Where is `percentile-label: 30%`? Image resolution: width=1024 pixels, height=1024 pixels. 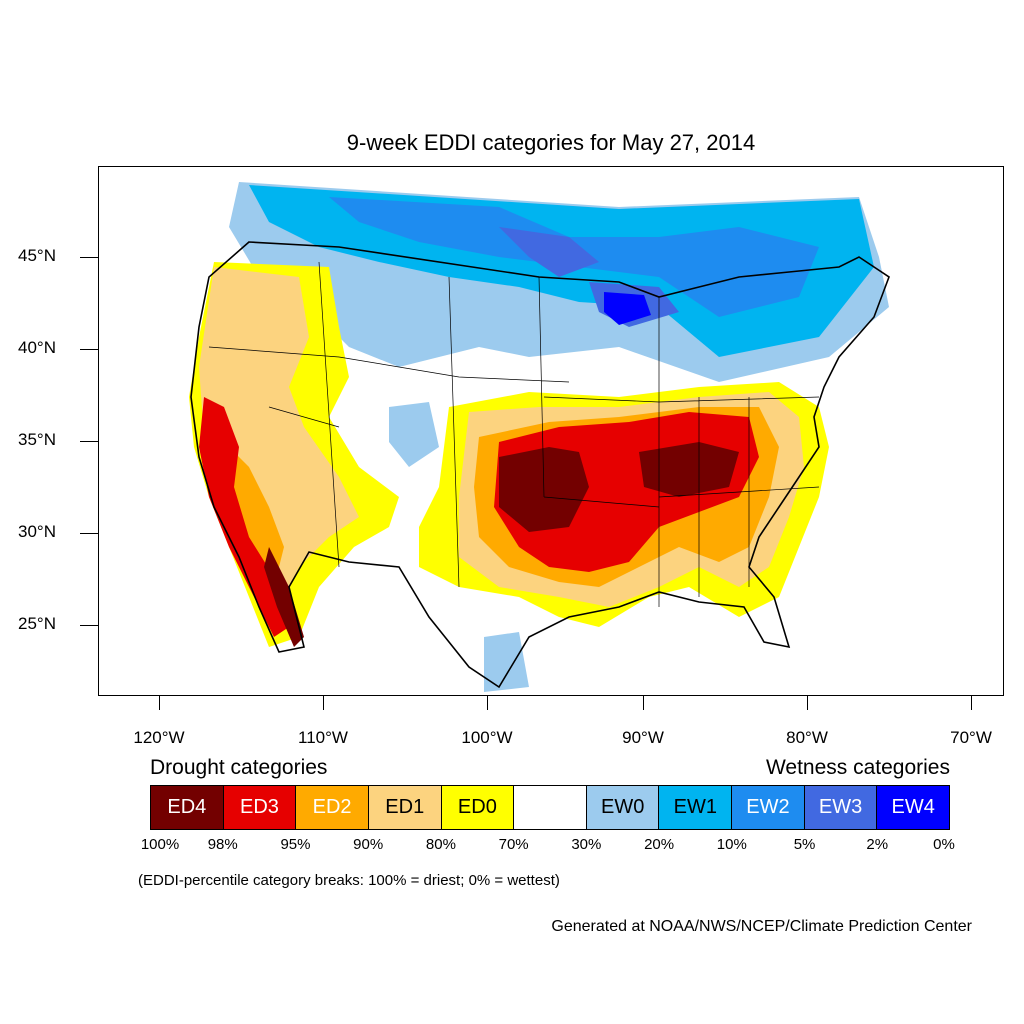 percentile-label: 30% is located at coordinates (586, 844).